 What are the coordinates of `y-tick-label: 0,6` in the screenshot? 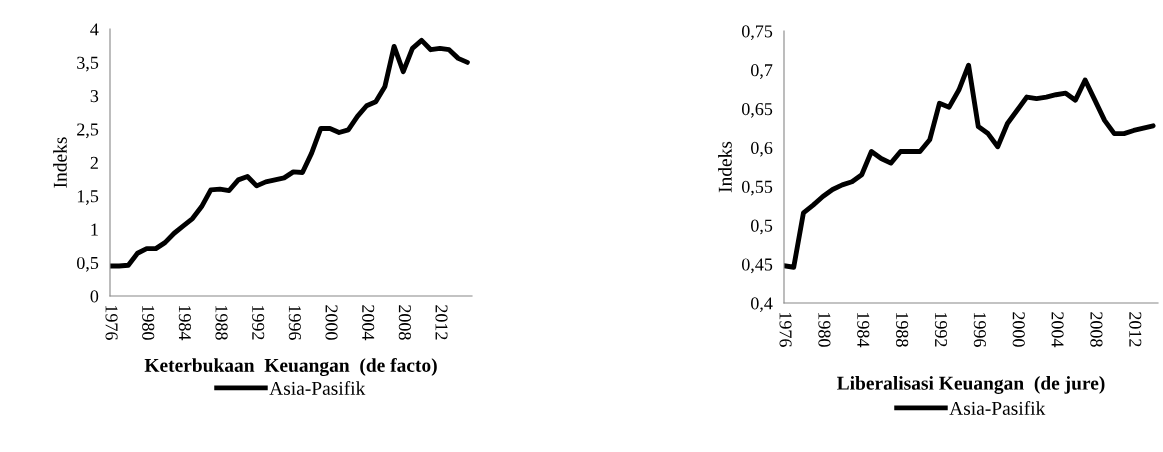 It's located at (762, 149).